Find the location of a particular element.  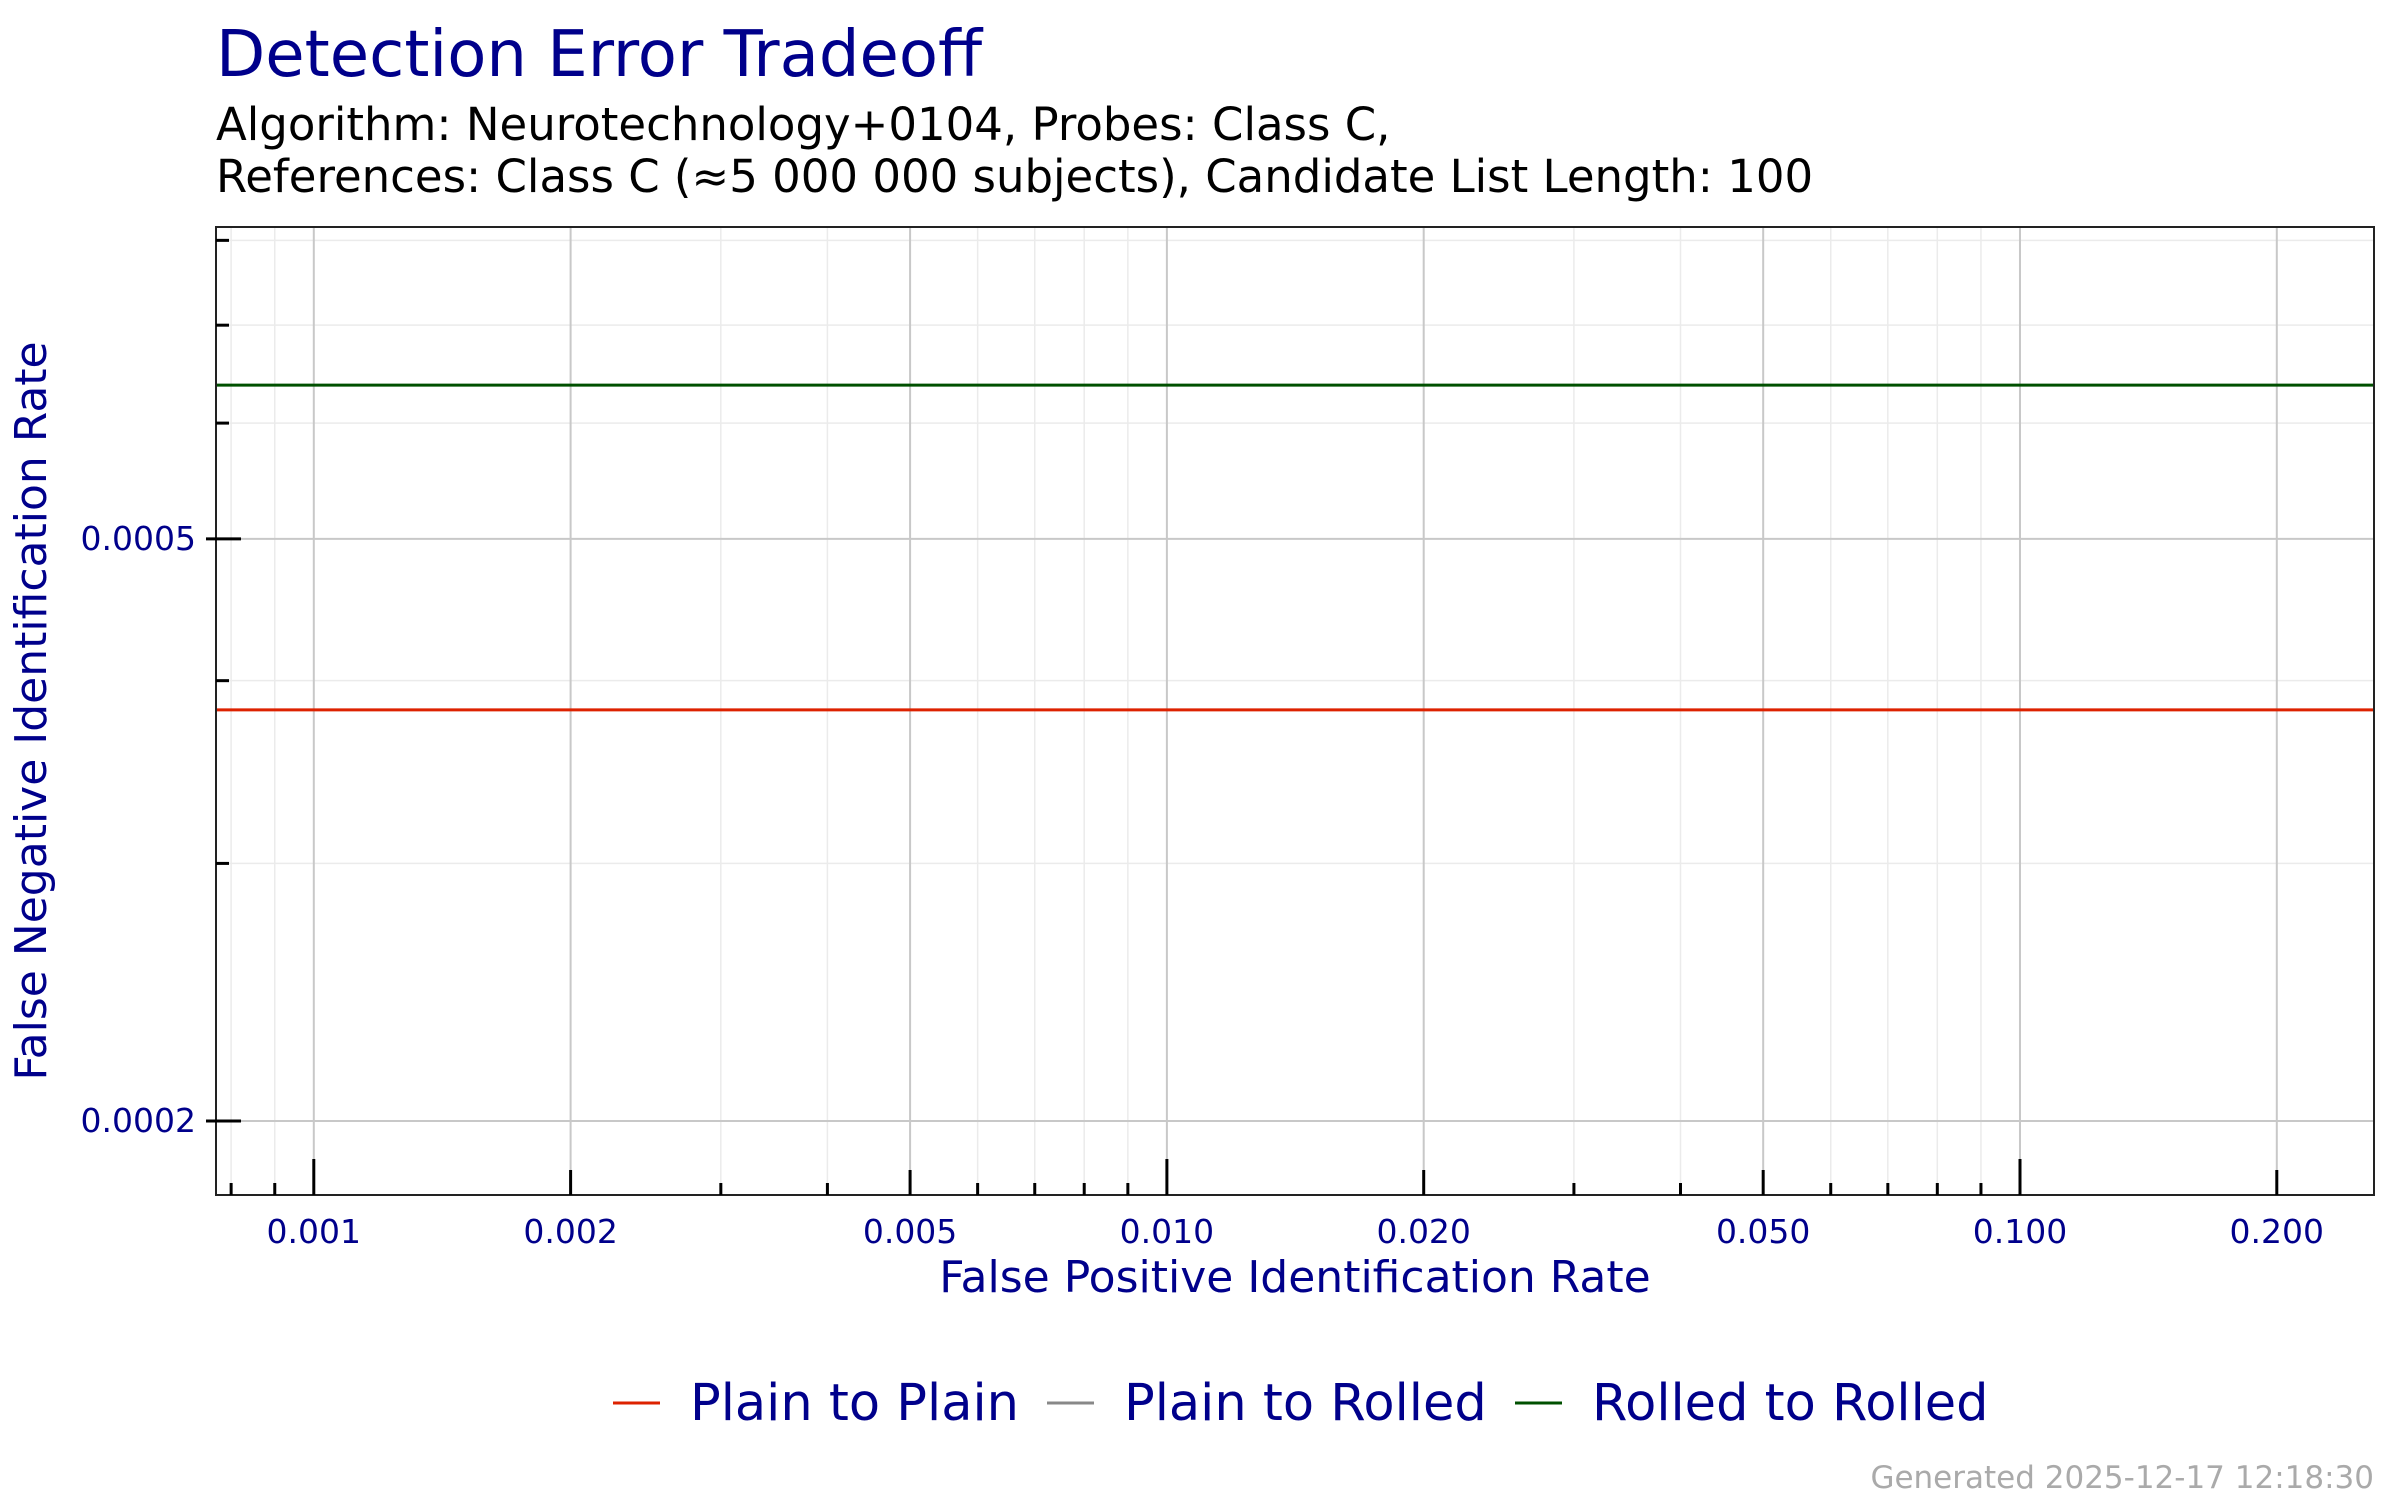

legend-label: Plain to Plain is located at coordinates (854, 1403).